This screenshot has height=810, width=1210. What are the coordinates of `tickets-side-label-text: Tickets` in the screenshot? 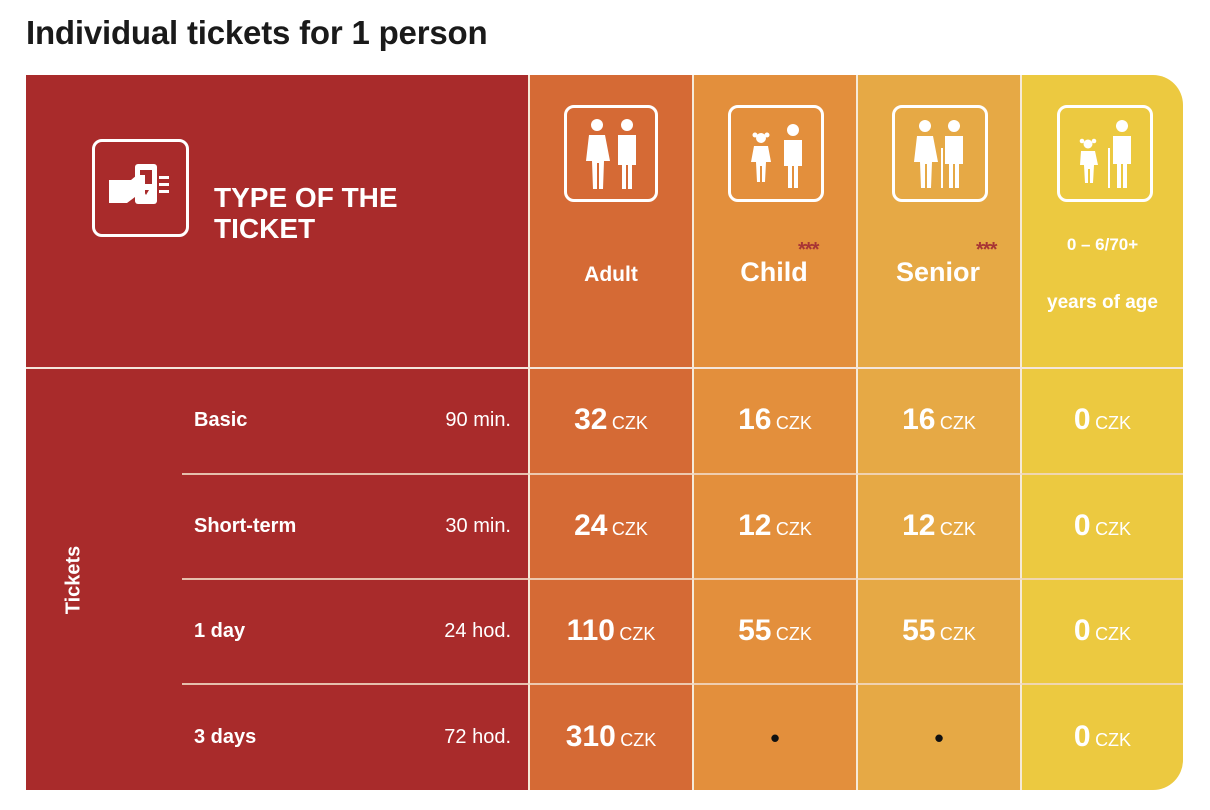 It's located at (73, 579).